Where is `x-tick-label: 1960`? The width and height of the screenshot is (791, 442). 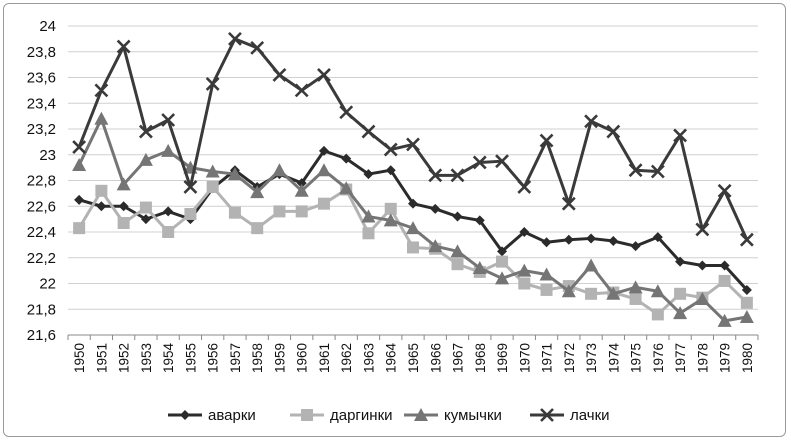
x-tick-label: 1960 is located at coordinates (302, 358).